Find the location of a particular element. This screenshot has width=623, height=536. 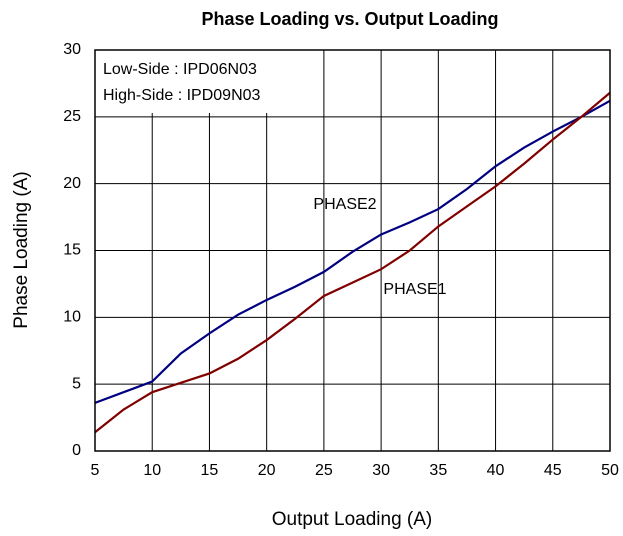

chart-title: Phase Loading vs. Output Loading is located at coordinates (349, 19).